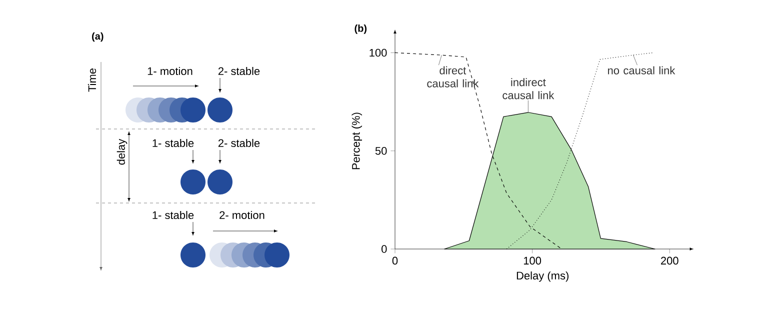 This screenshot has width=781, height=324. Describe the element at coordinates (242, 215) in the screenshot. I see `text: 2- motion` at that location.